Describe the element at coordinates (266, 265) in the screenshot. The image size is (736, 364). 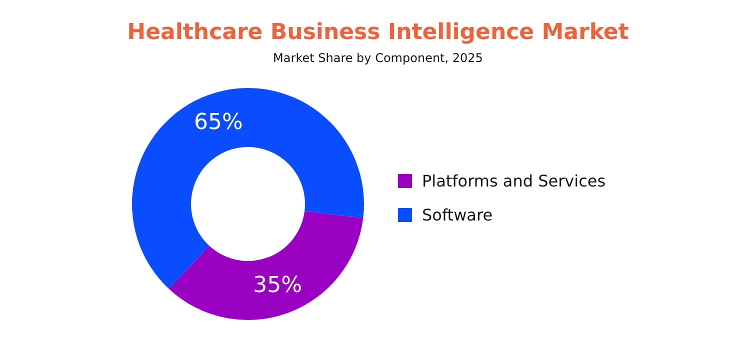
I see `donut-slice` at that location.